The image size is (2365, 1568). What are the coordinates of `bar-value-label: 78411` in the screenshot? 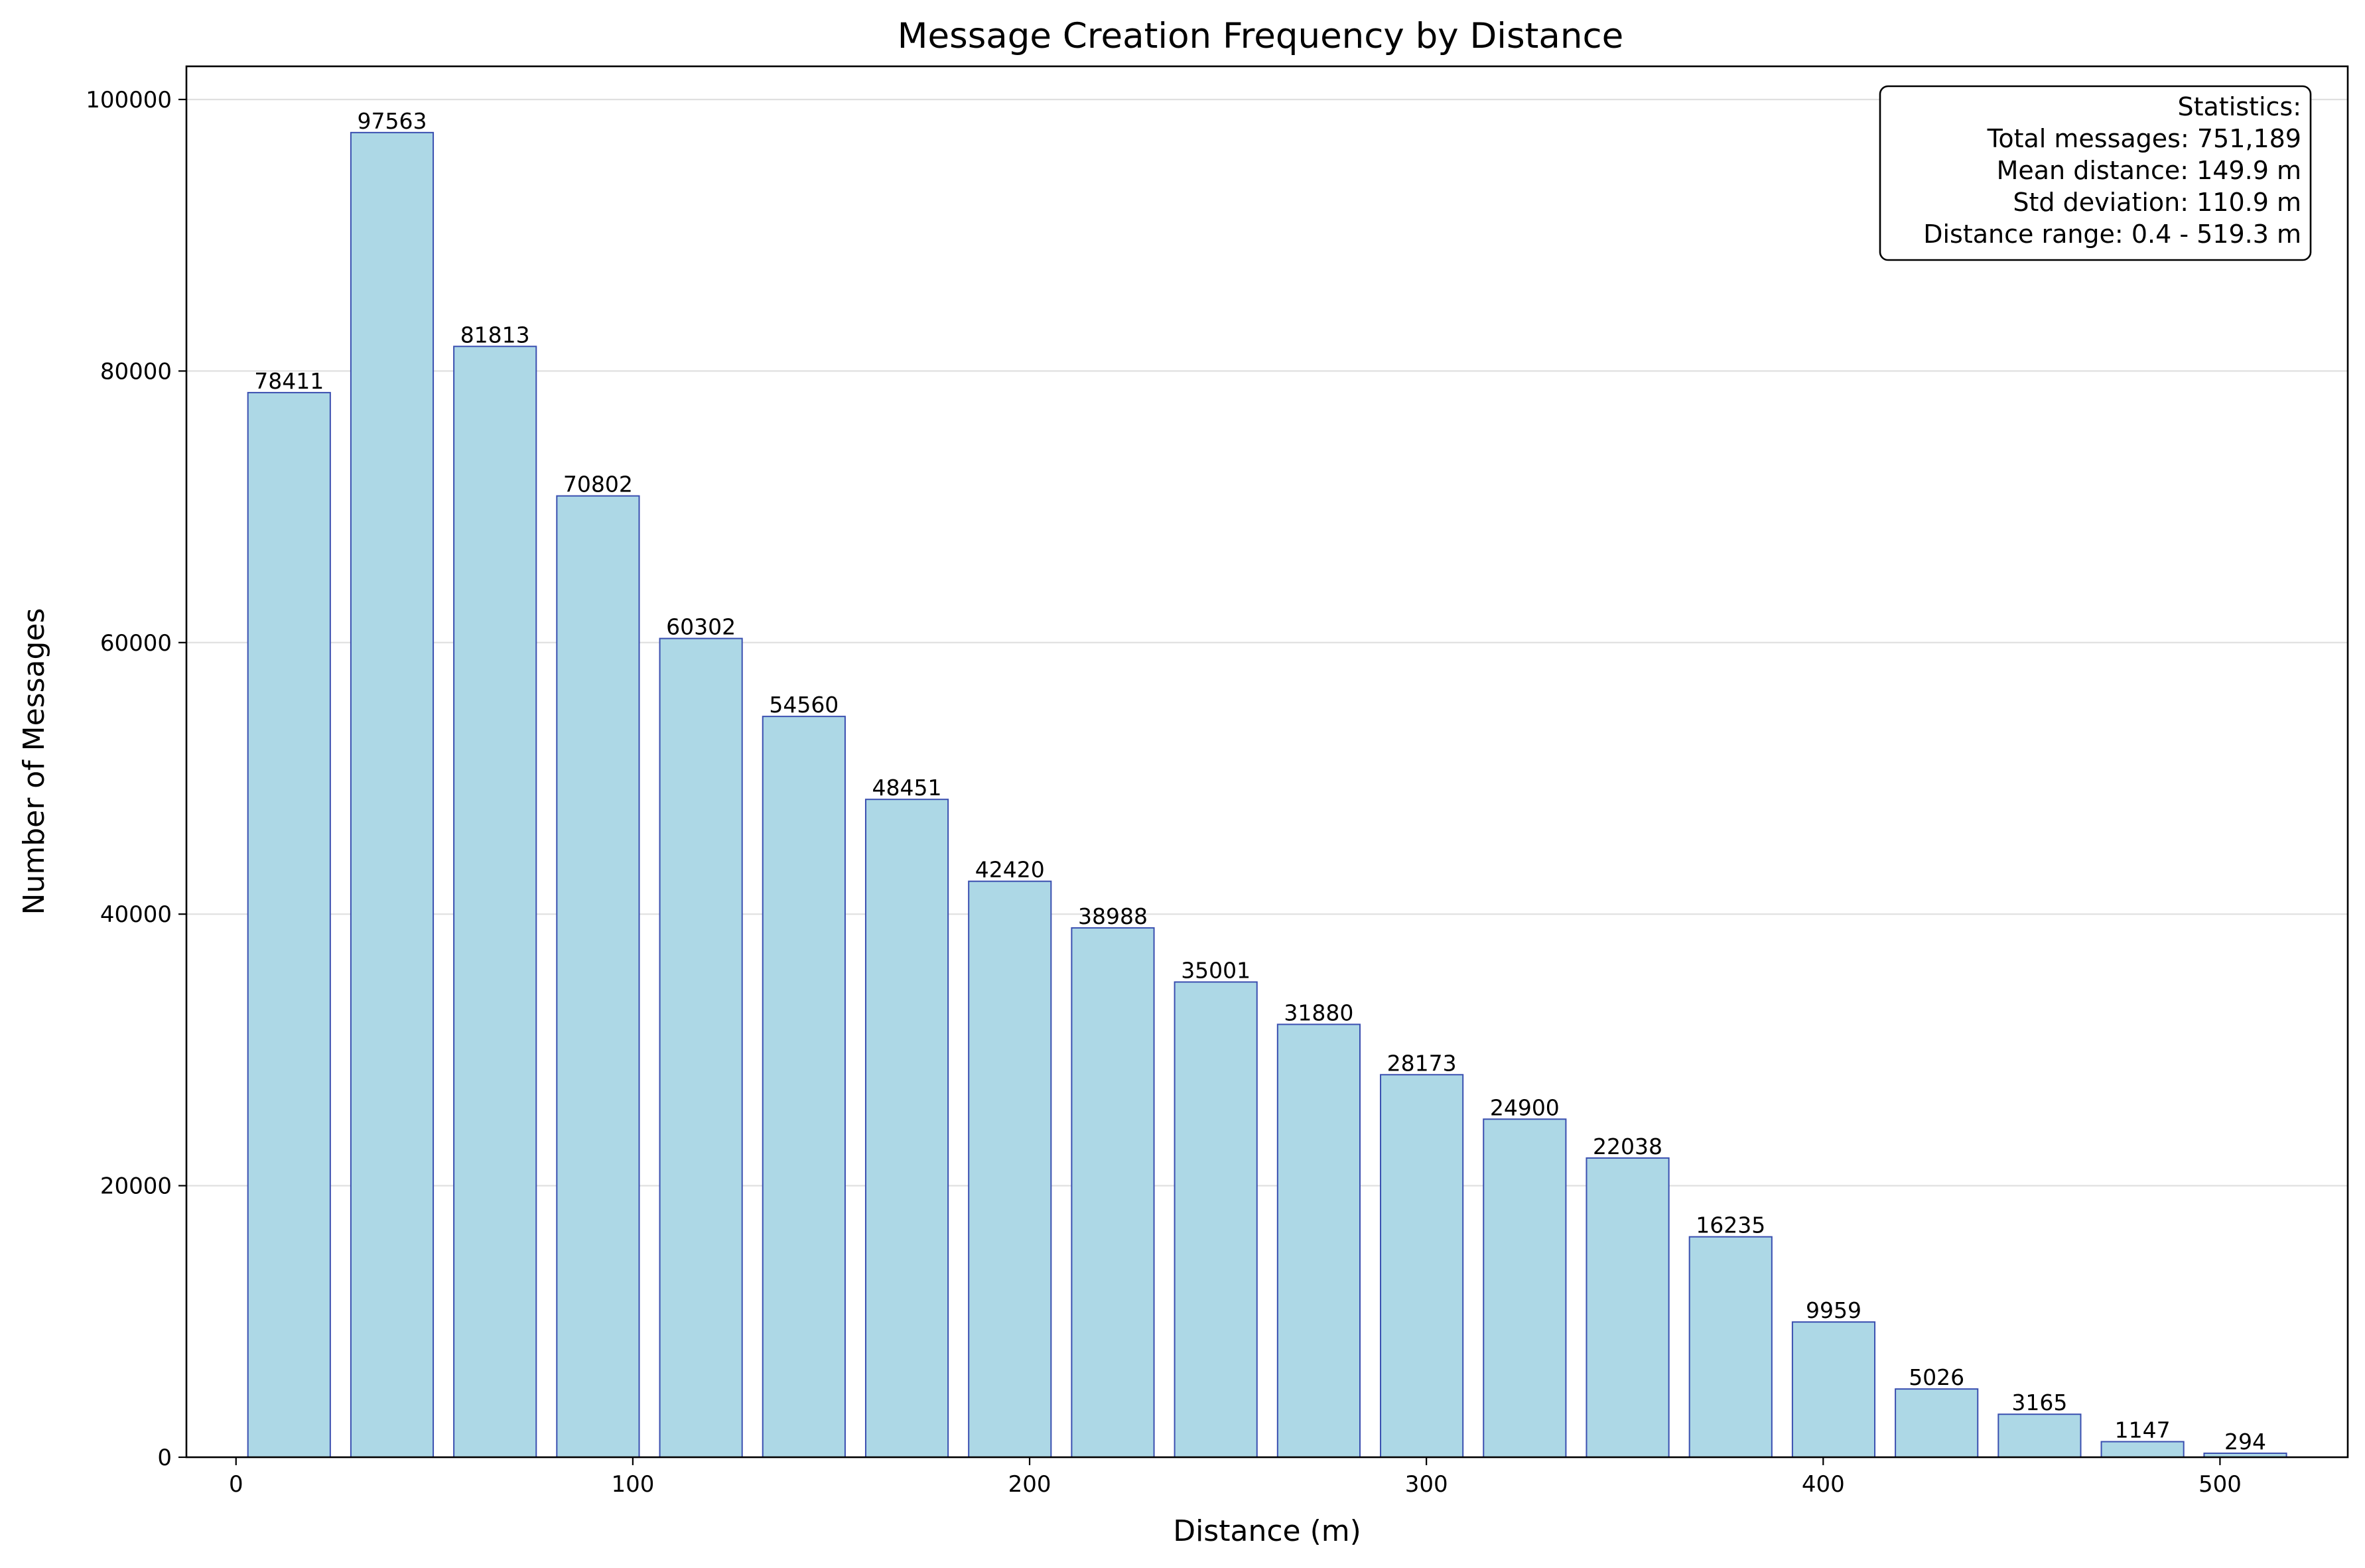 It's located at (289, 381).